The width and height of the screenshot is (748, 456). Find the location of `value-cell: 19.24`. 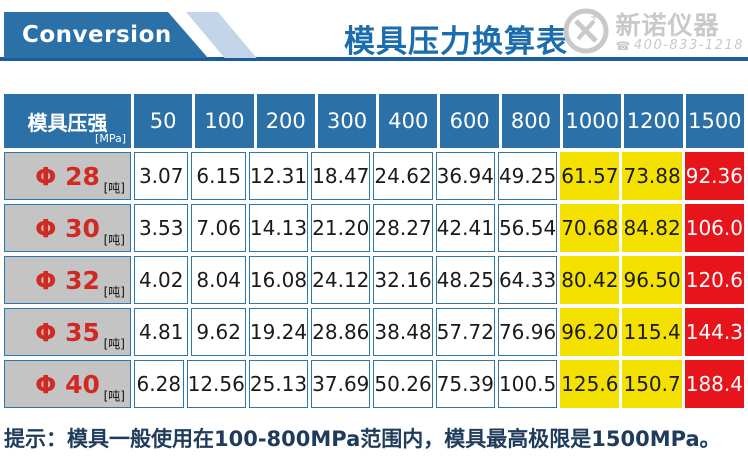

value-cell: 19.24 is located at coordinates (278, 332).